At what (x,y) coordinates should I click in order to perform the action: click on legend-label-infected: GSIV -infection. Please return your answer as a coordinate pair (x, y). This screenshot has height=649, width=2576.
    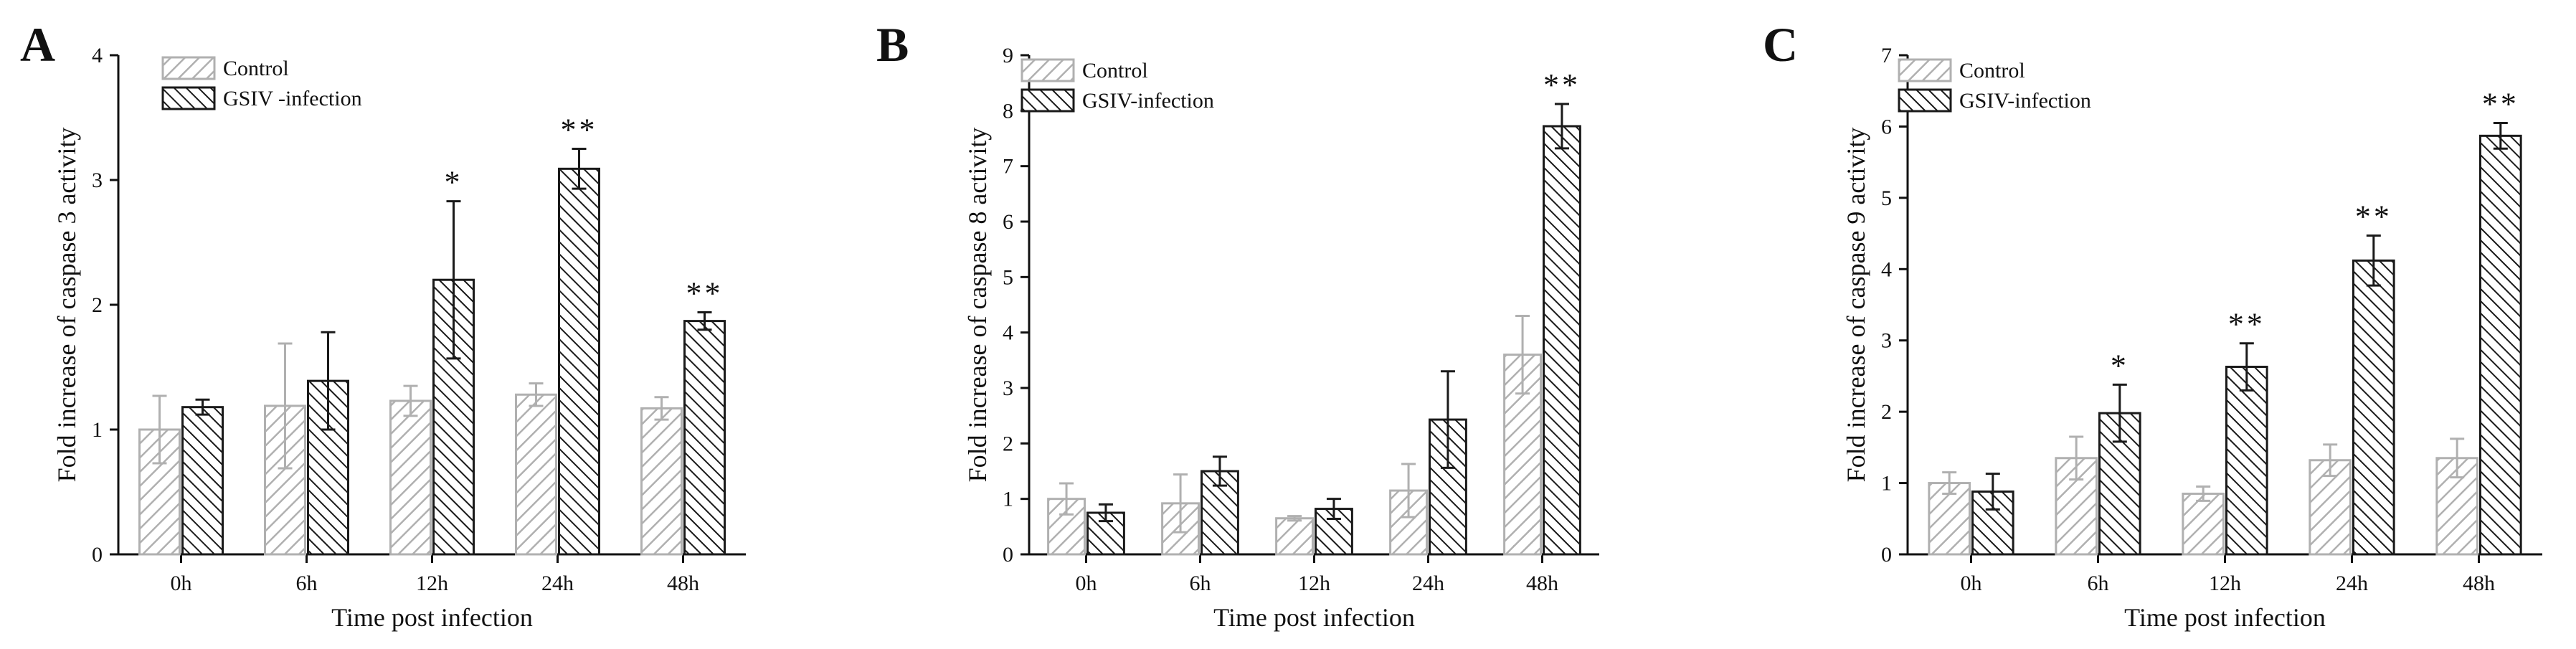
    Looking at the image, I should click on (292, 99).